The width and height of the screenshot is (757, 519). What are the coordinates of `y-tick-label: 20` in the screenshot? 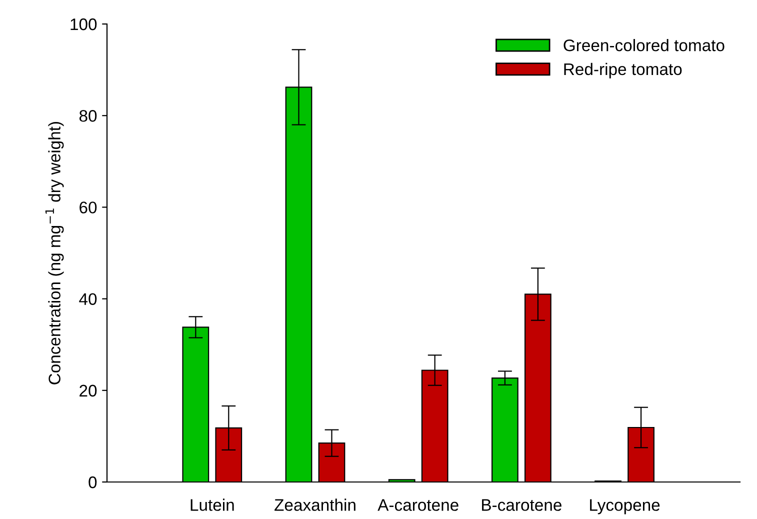 It's located at (88, 390).